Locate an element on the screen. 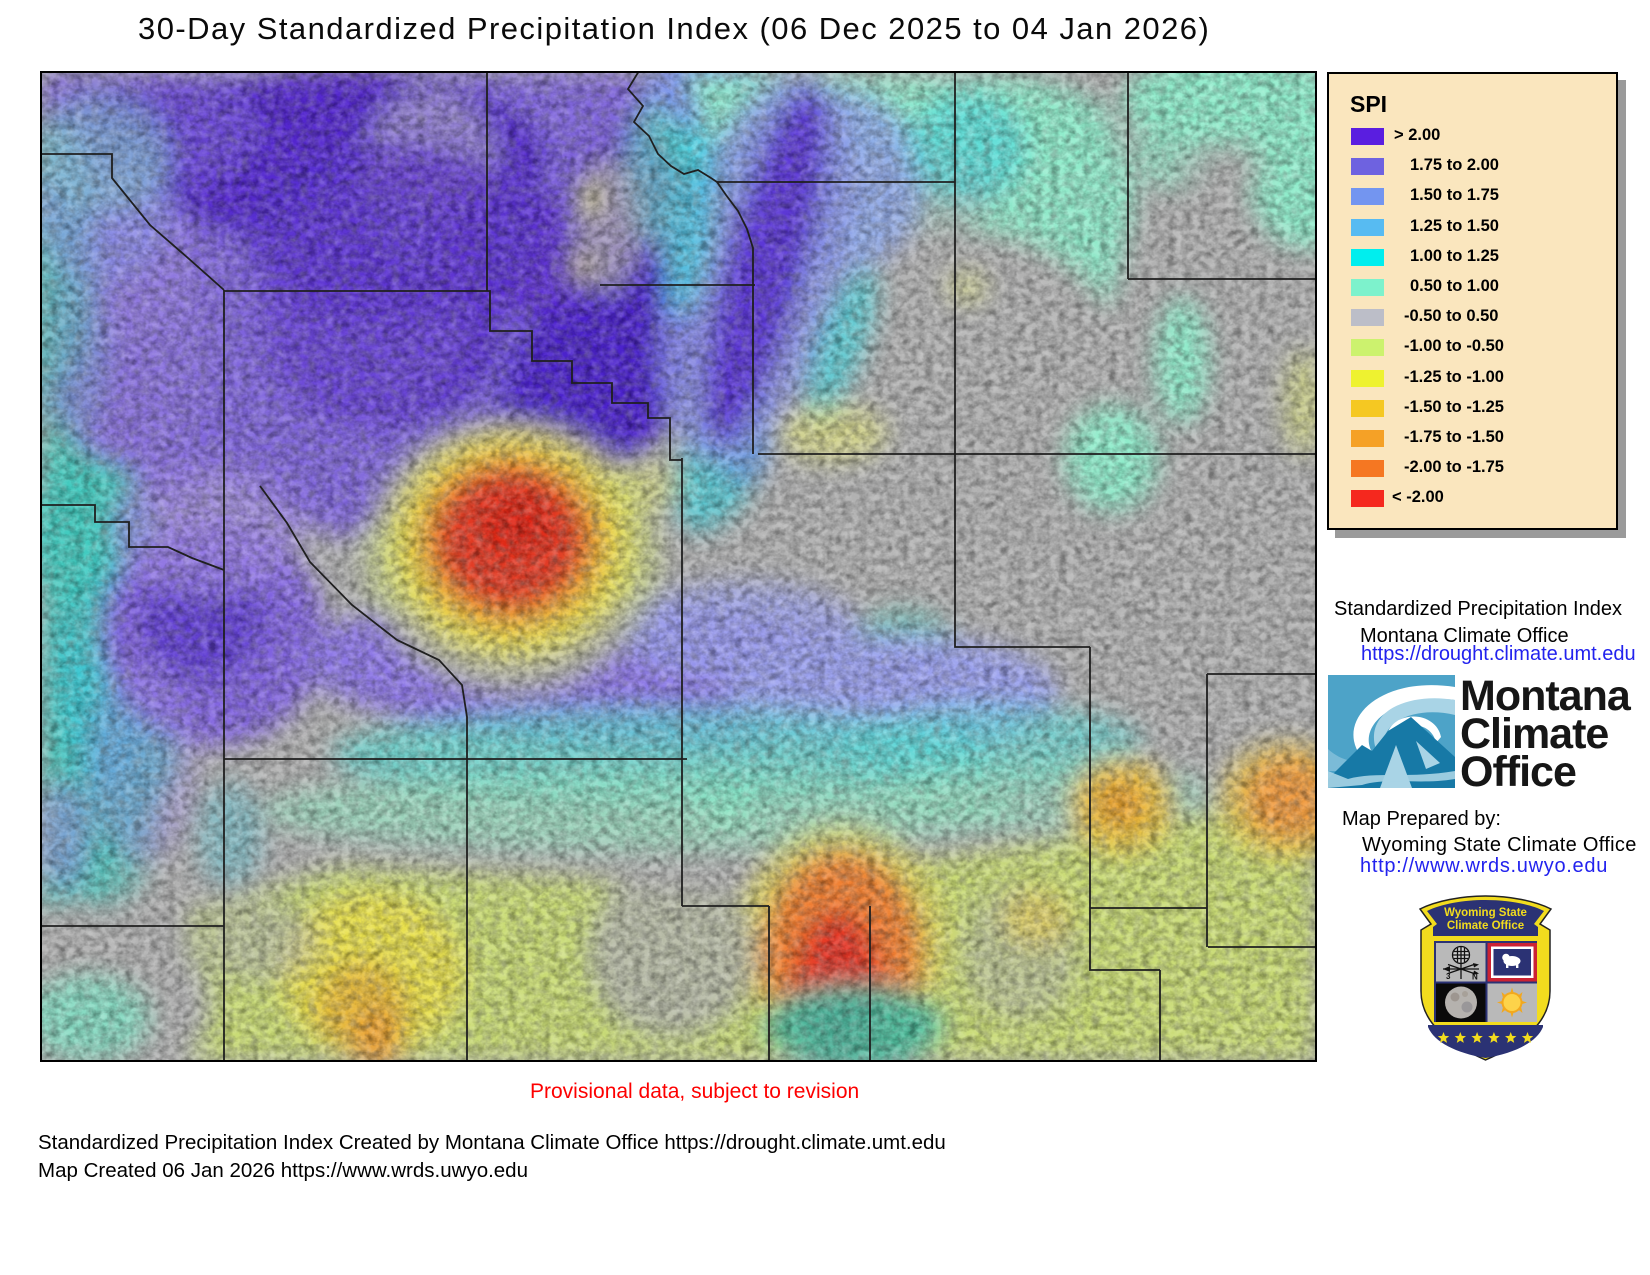 The image size is (1650, 1275). svg-text: 3 is located at coordinates (1448, 976).